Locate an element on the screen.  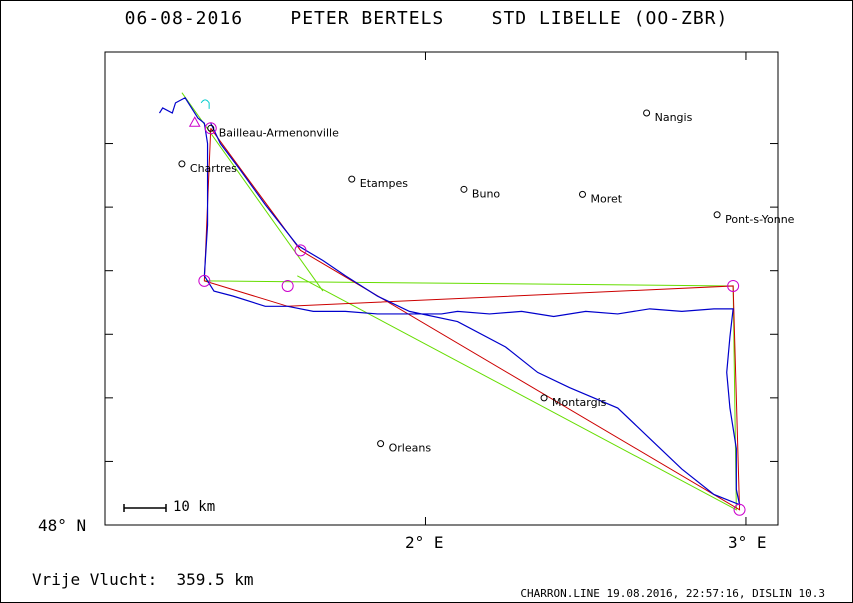
town-label: Orleans is located at coordinates (410, 448).